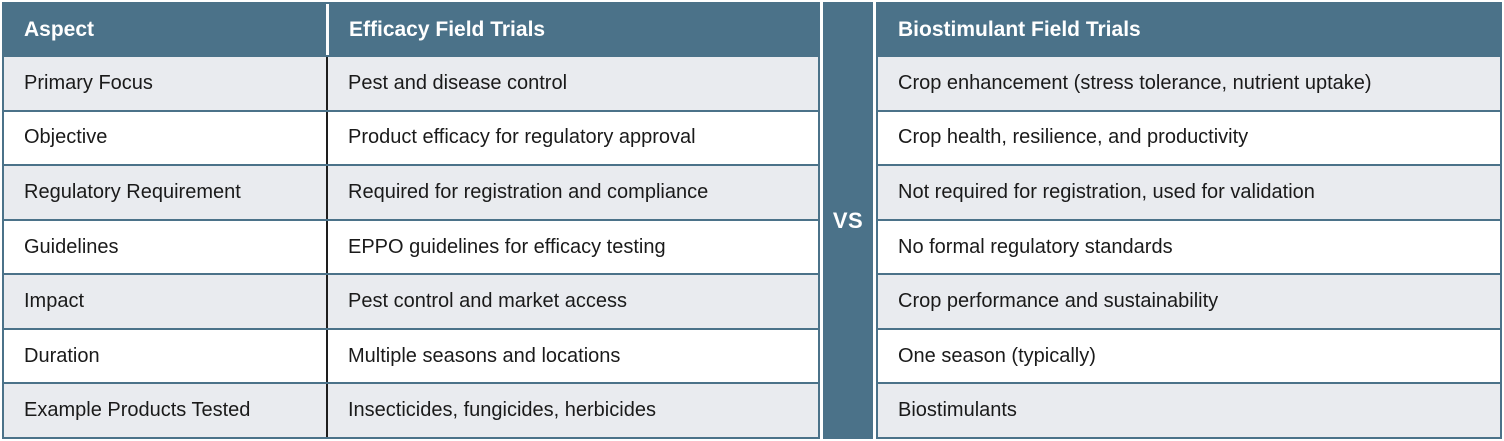  What do you see at coordinates (572, 301) in the screenshot?
I see `efficacy-cell: Pest control and market access` at bounding box center [572, 301].